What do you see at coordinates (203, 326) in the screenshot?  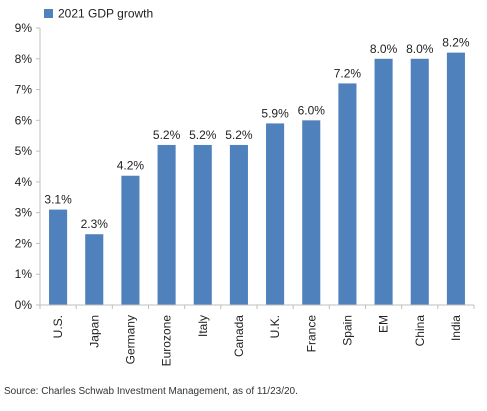 I see `x-category-label: Italy` at bounding box center [203, 326].